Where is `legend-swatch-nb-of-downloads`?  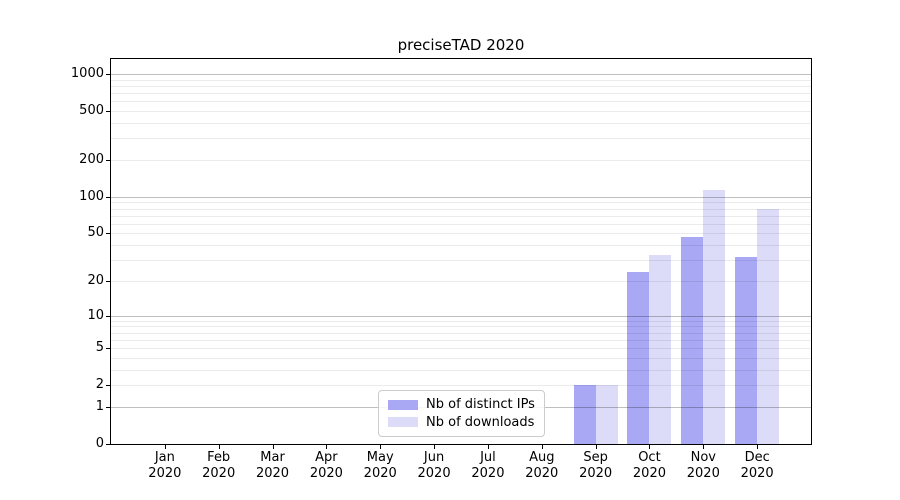
legend-swatch-nb-of-downloads is located at coordinates (403, 422).